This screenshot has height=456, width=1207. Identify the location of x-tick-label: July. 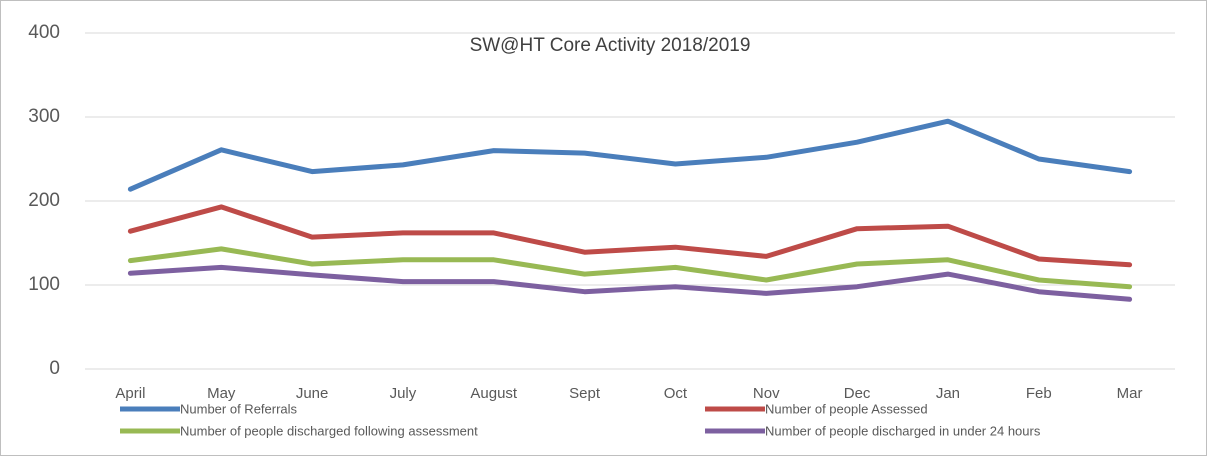
(403, 393).